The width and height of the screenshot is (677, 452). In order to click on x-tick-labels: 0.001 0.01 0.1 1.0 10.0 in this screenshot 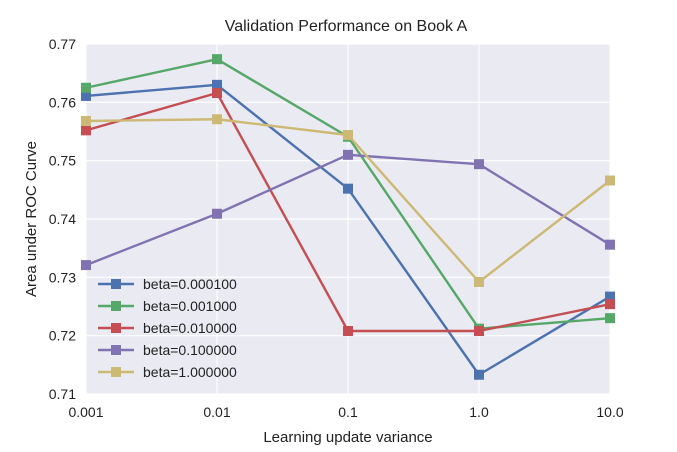, I will do `click(345, 412)`.